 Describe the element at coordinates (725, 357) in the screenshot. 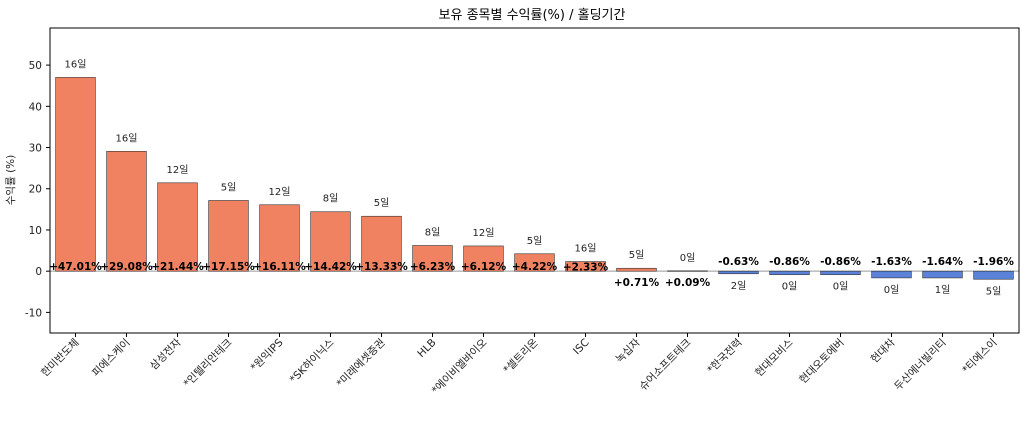

I see `x-category-label: *한국전력` at that location.